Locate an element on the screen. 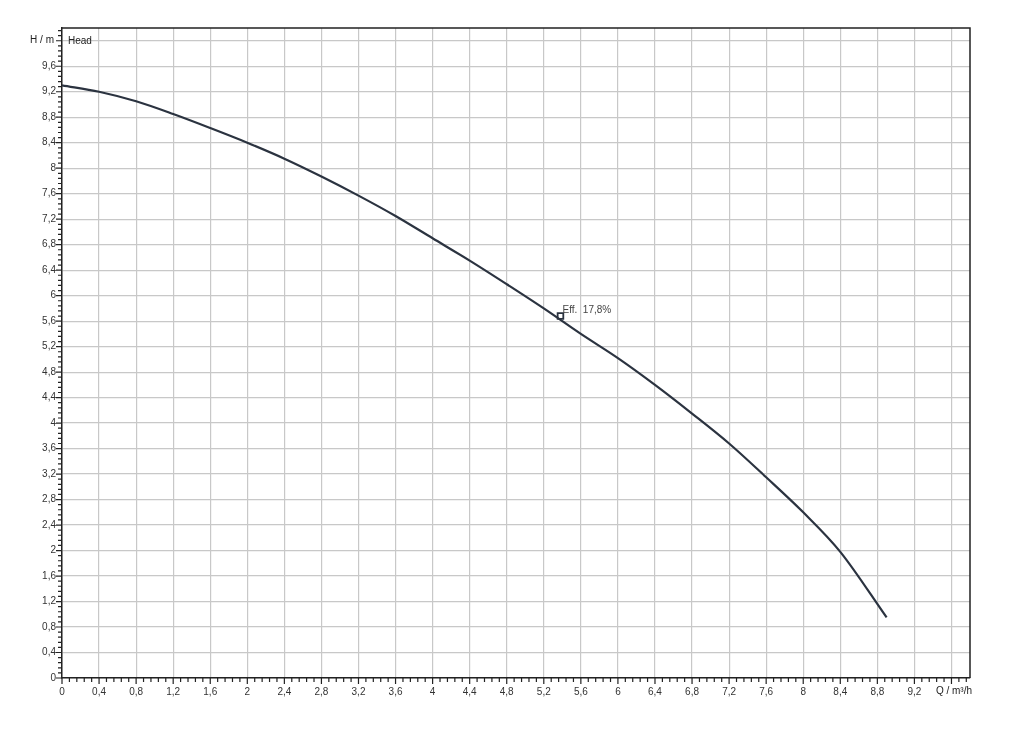  y-tick-label: 1,6 is located at coordinates (49, 575).